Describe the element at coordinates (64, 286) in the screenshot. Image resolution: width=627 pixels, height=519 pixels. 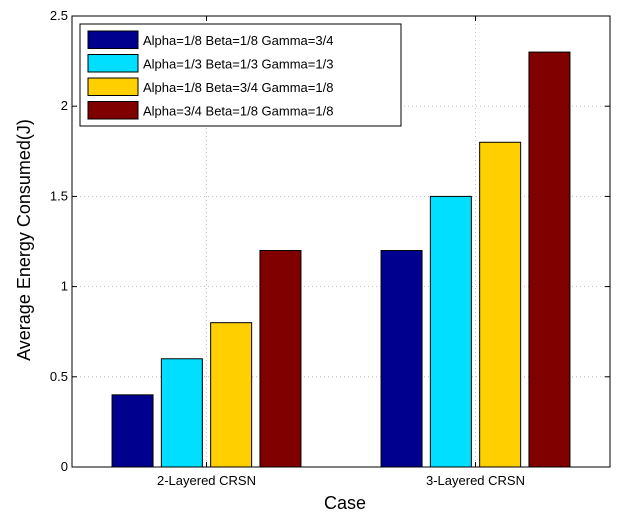
I see `y-tick-label: 1` at that location.